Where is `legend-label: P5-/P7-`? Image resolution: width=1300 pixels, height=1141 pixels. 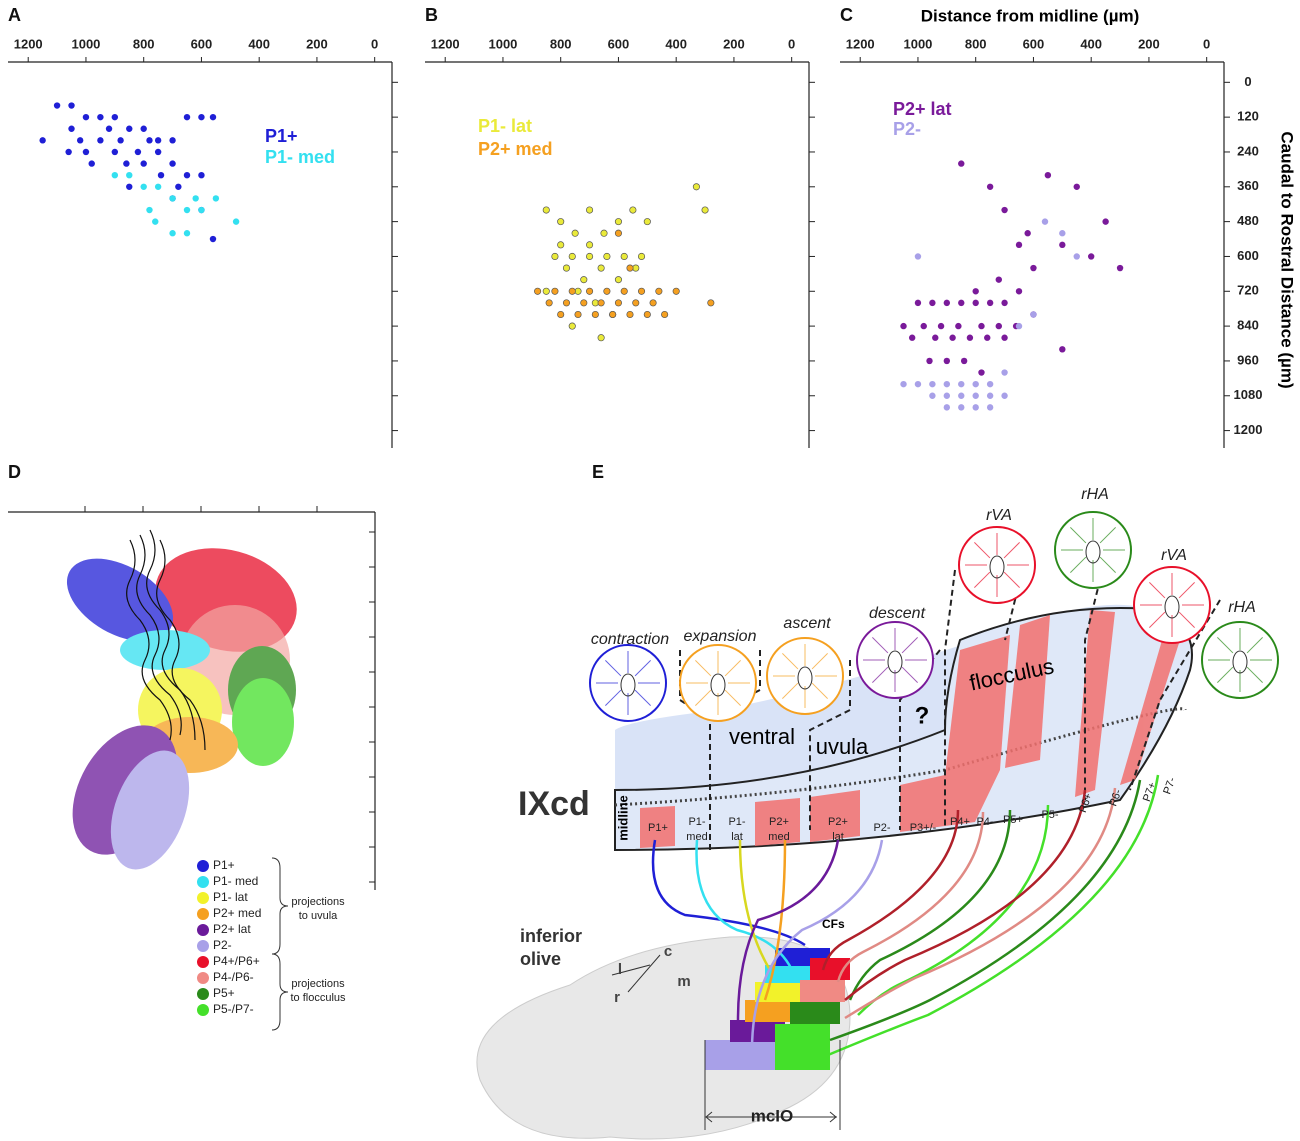 legend-label: P5-/P7- is located at coordinates (233, 1009).